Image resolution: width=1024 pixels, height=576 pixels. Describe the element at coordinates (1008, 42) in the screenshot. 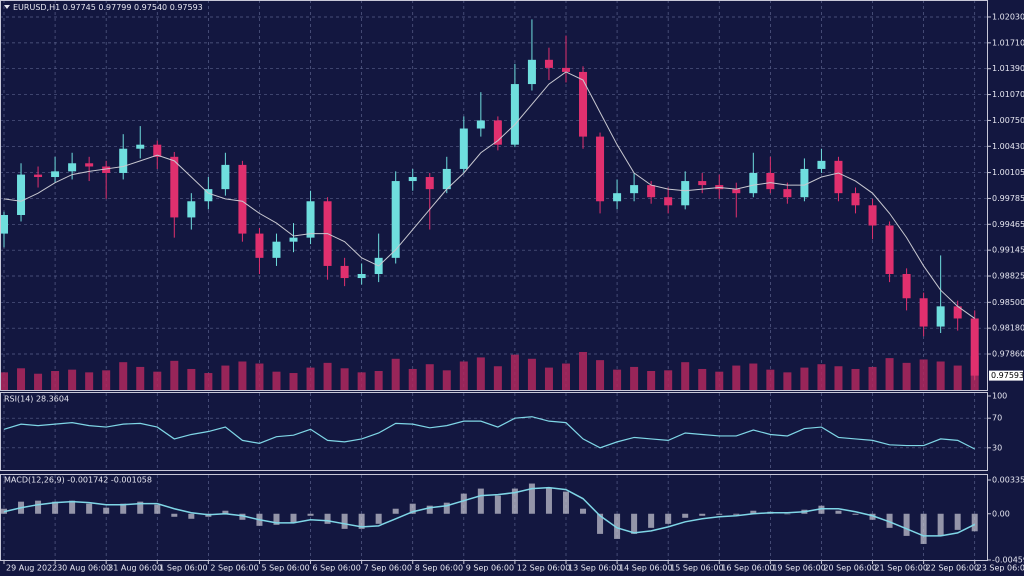

I see `y-tick-label: 1.01710` at that location.